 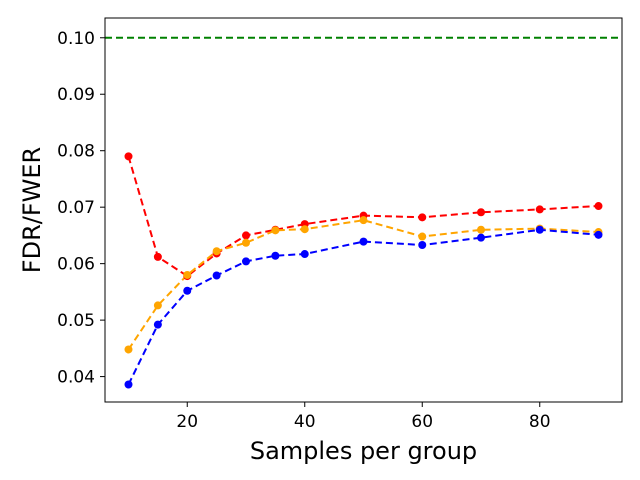 I want to click on y-tick-label: 0.08, so click(x=76, y=152).